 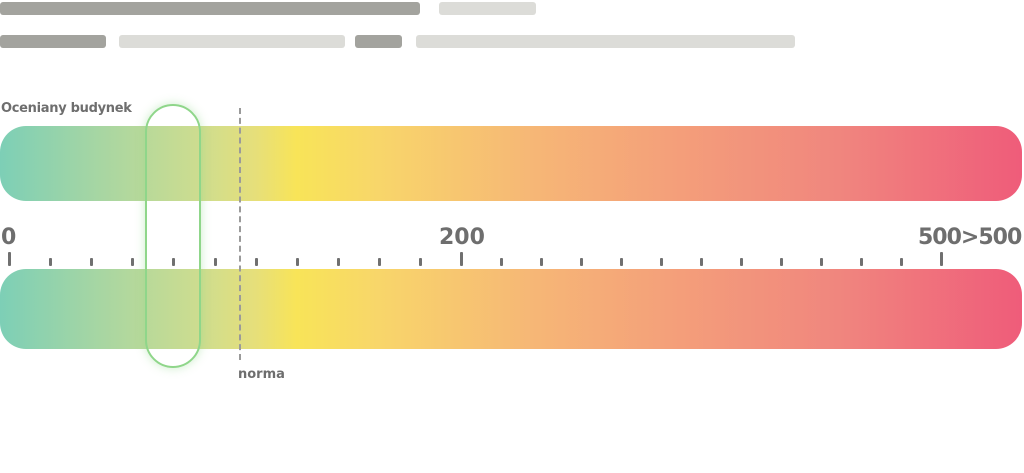 I want to click on tick-label-200: 200, so click(x=462, y=237).